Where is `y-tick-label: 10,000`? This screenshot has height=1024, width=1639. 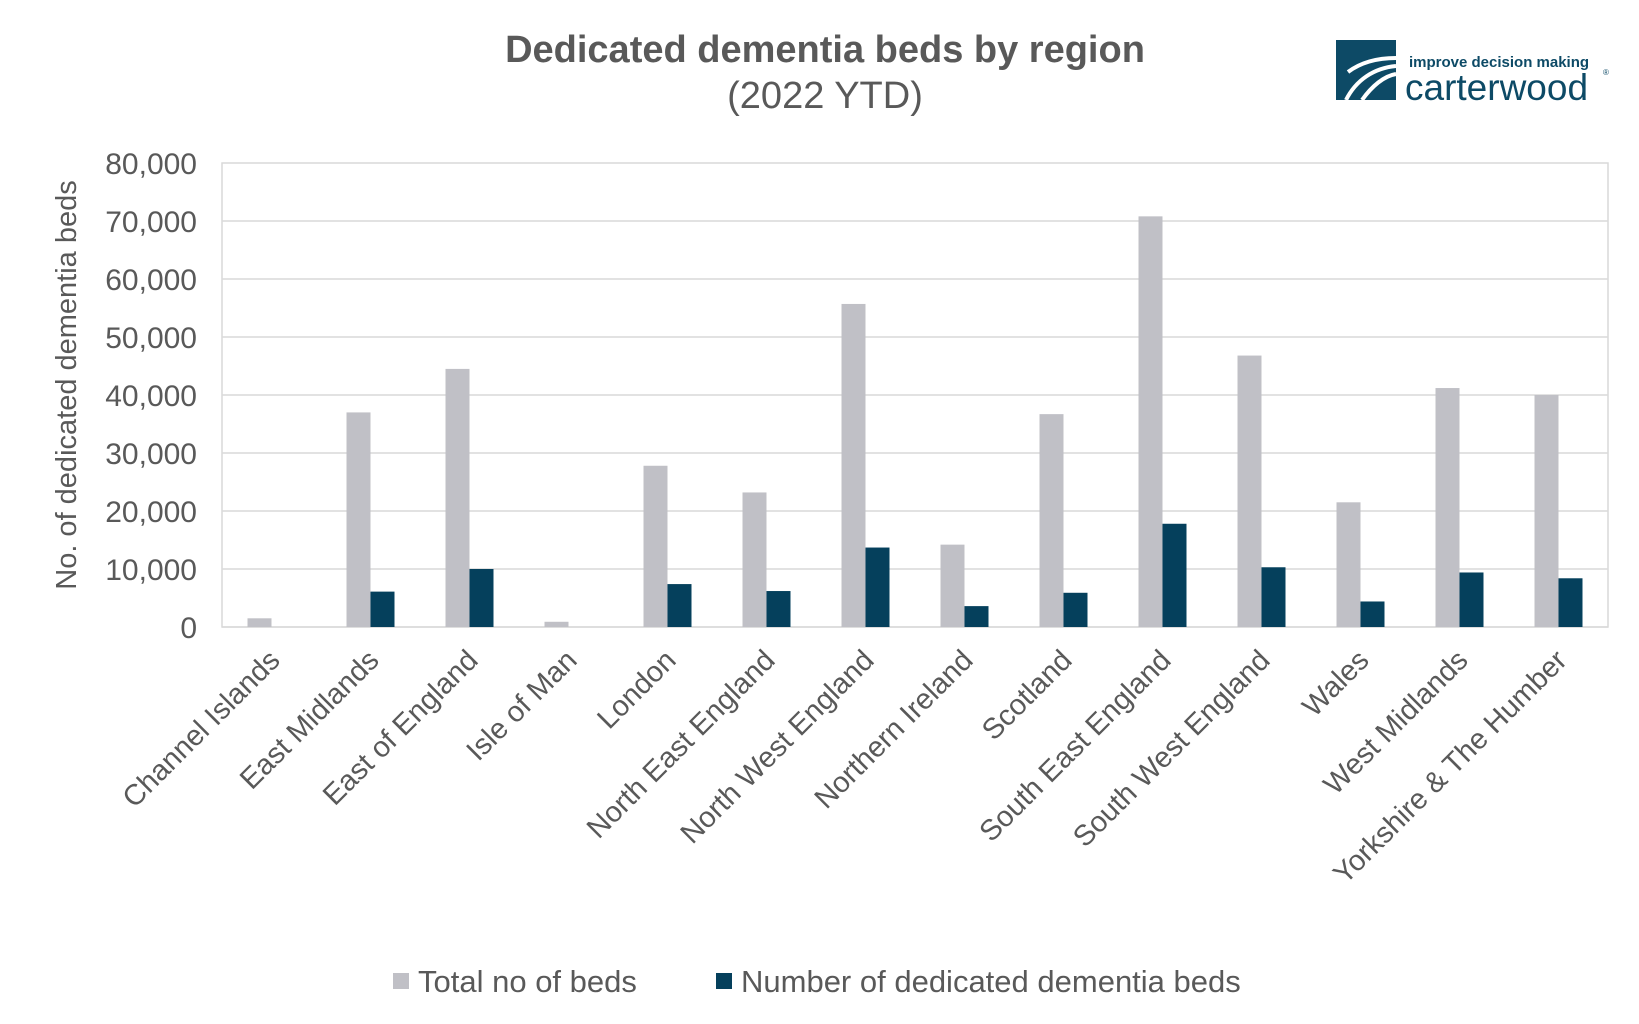 y-tick-label: 10,000 is located at coordinates (151, 570).